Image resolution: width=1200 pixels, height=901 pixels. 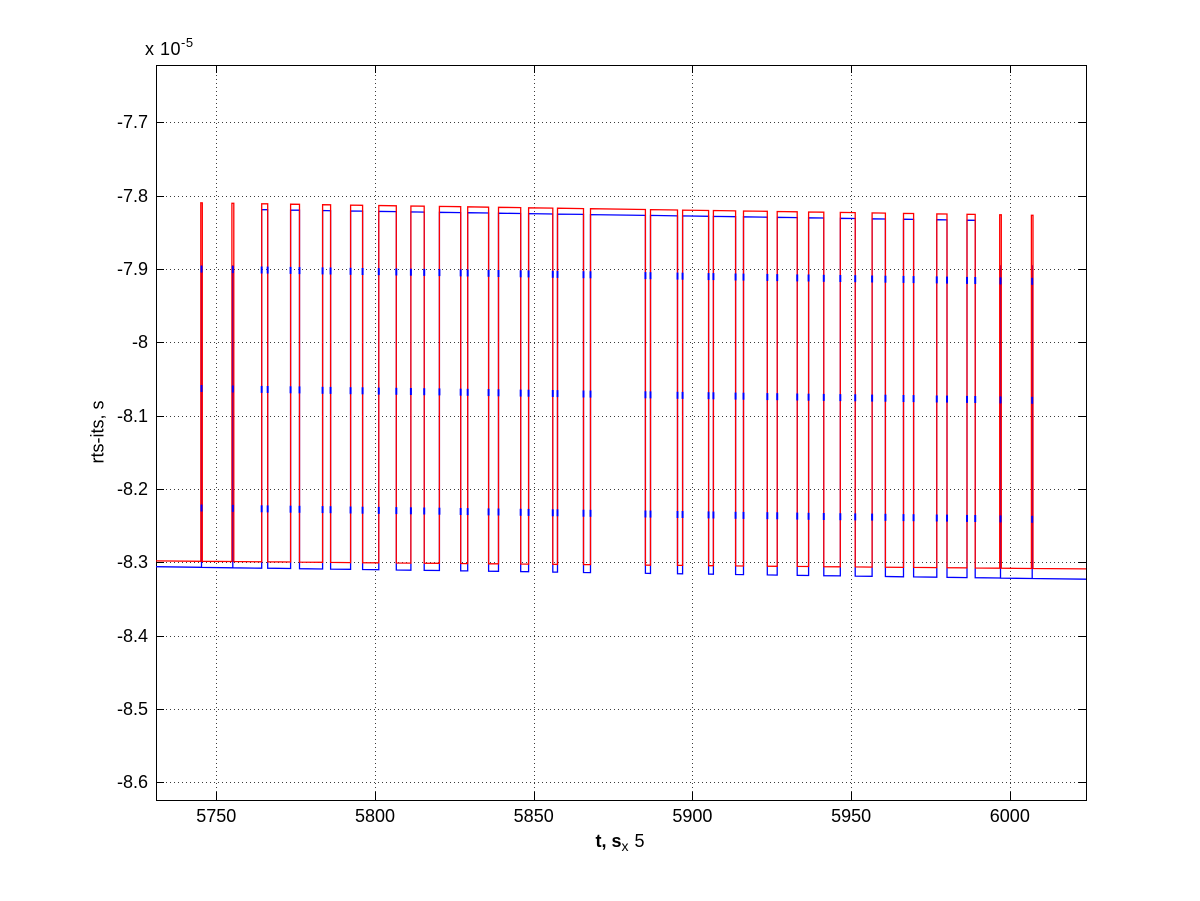 I want to click on x-tick-label: 5950, so click(x=851, y=816).